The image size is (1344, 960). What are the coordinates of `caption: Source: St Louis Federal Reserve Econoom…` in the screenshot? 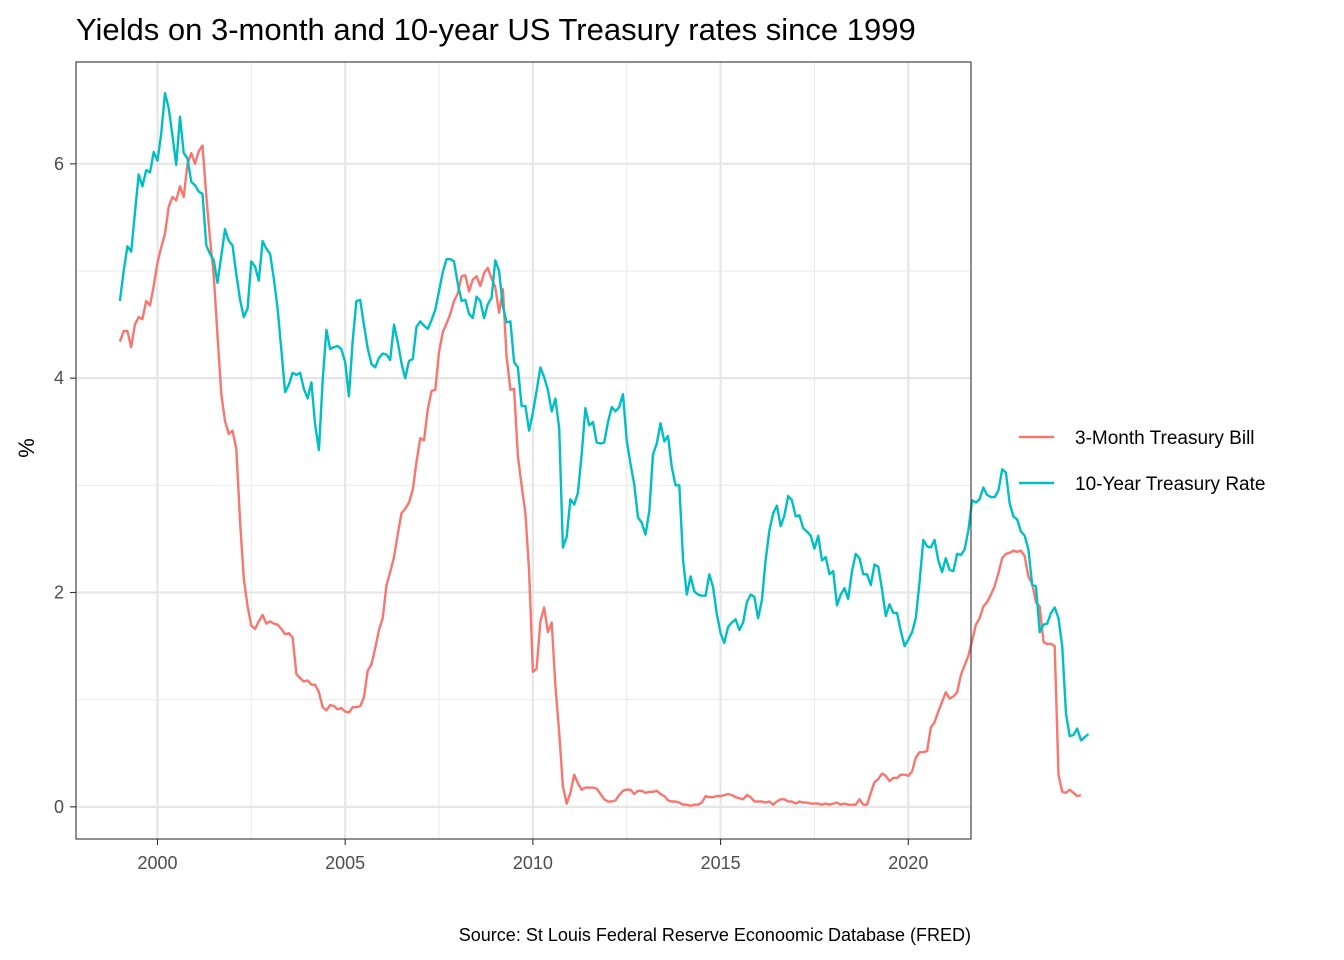 It's located at (715, 935).